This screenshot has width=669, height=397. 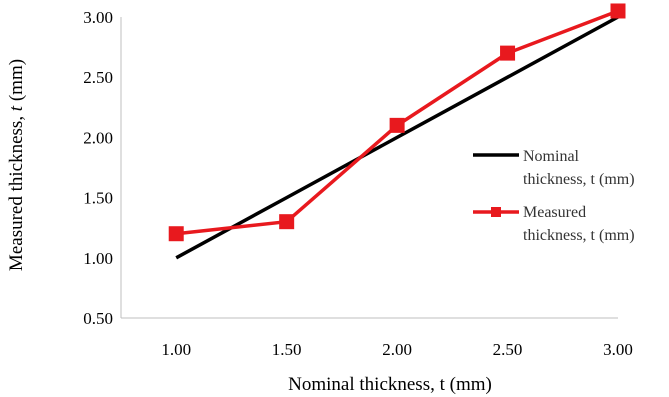 I want to click on y-tick-label: 1.50, so click(x=98, y=198).